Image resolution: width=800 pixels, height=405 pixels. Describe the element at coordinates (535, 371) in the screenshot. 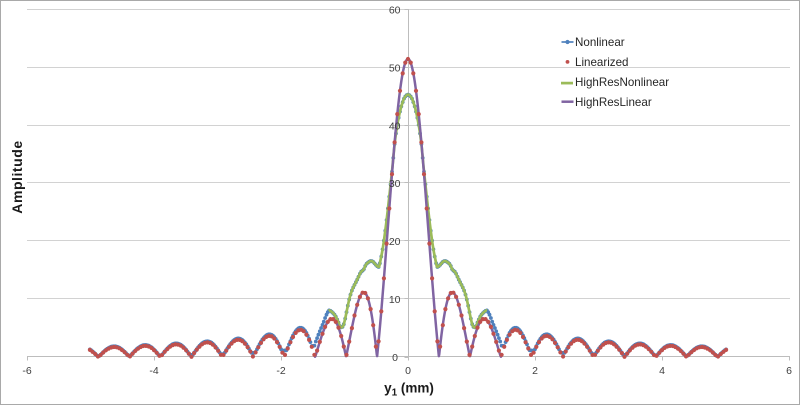

I see `svg-text: 2` at that location.